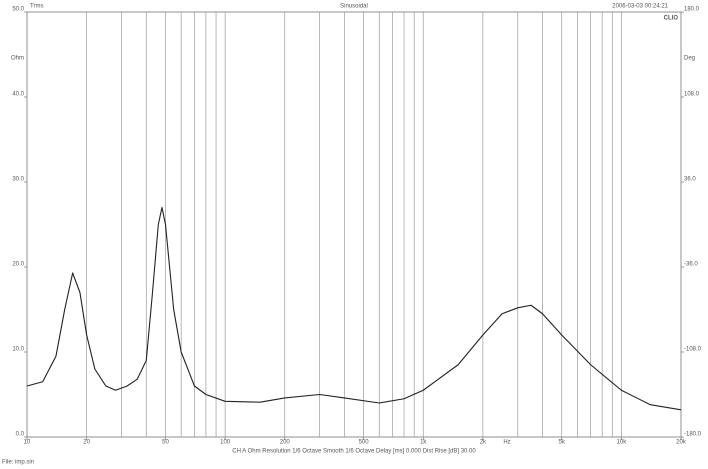  I want to click on timestamp: 2006-03-03 00:24:21, so click(640, 7).